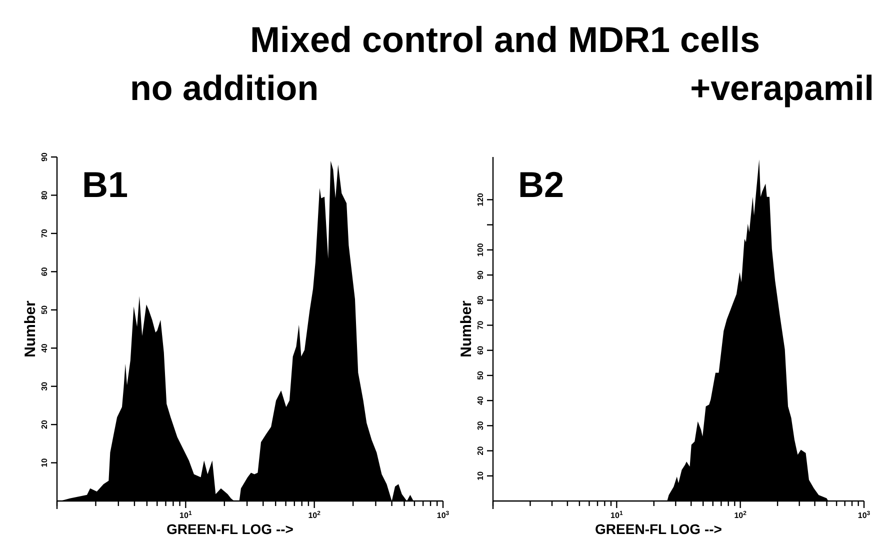  What do you see at coordinates (224, 88) in the screenshot?
I see `chart-subtitle: no addition` at bounding box center [224, 88].